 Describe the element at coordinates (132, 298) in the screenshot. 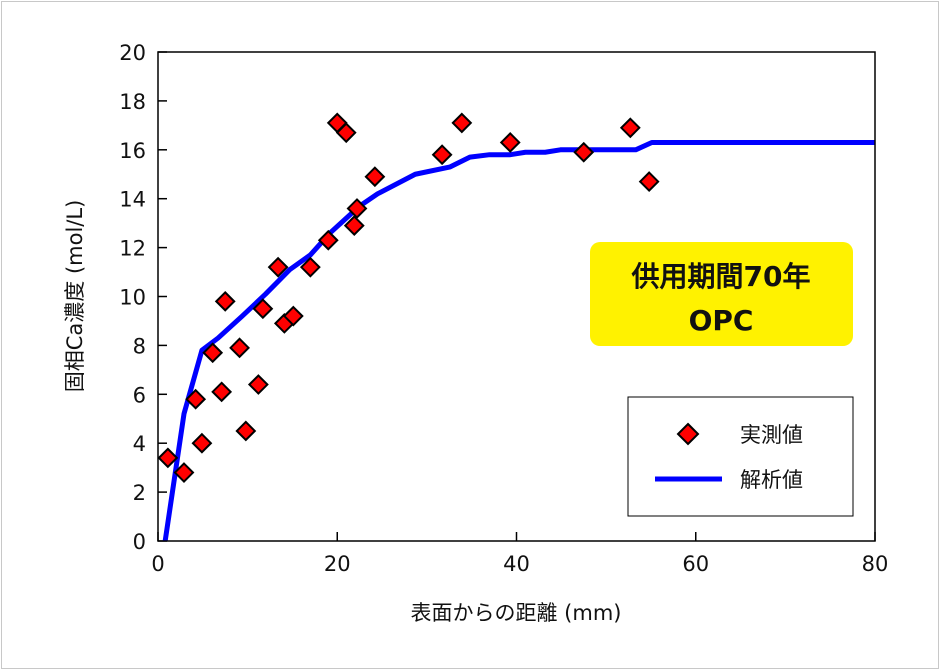

I see `y-tick-label: 10` at that location.